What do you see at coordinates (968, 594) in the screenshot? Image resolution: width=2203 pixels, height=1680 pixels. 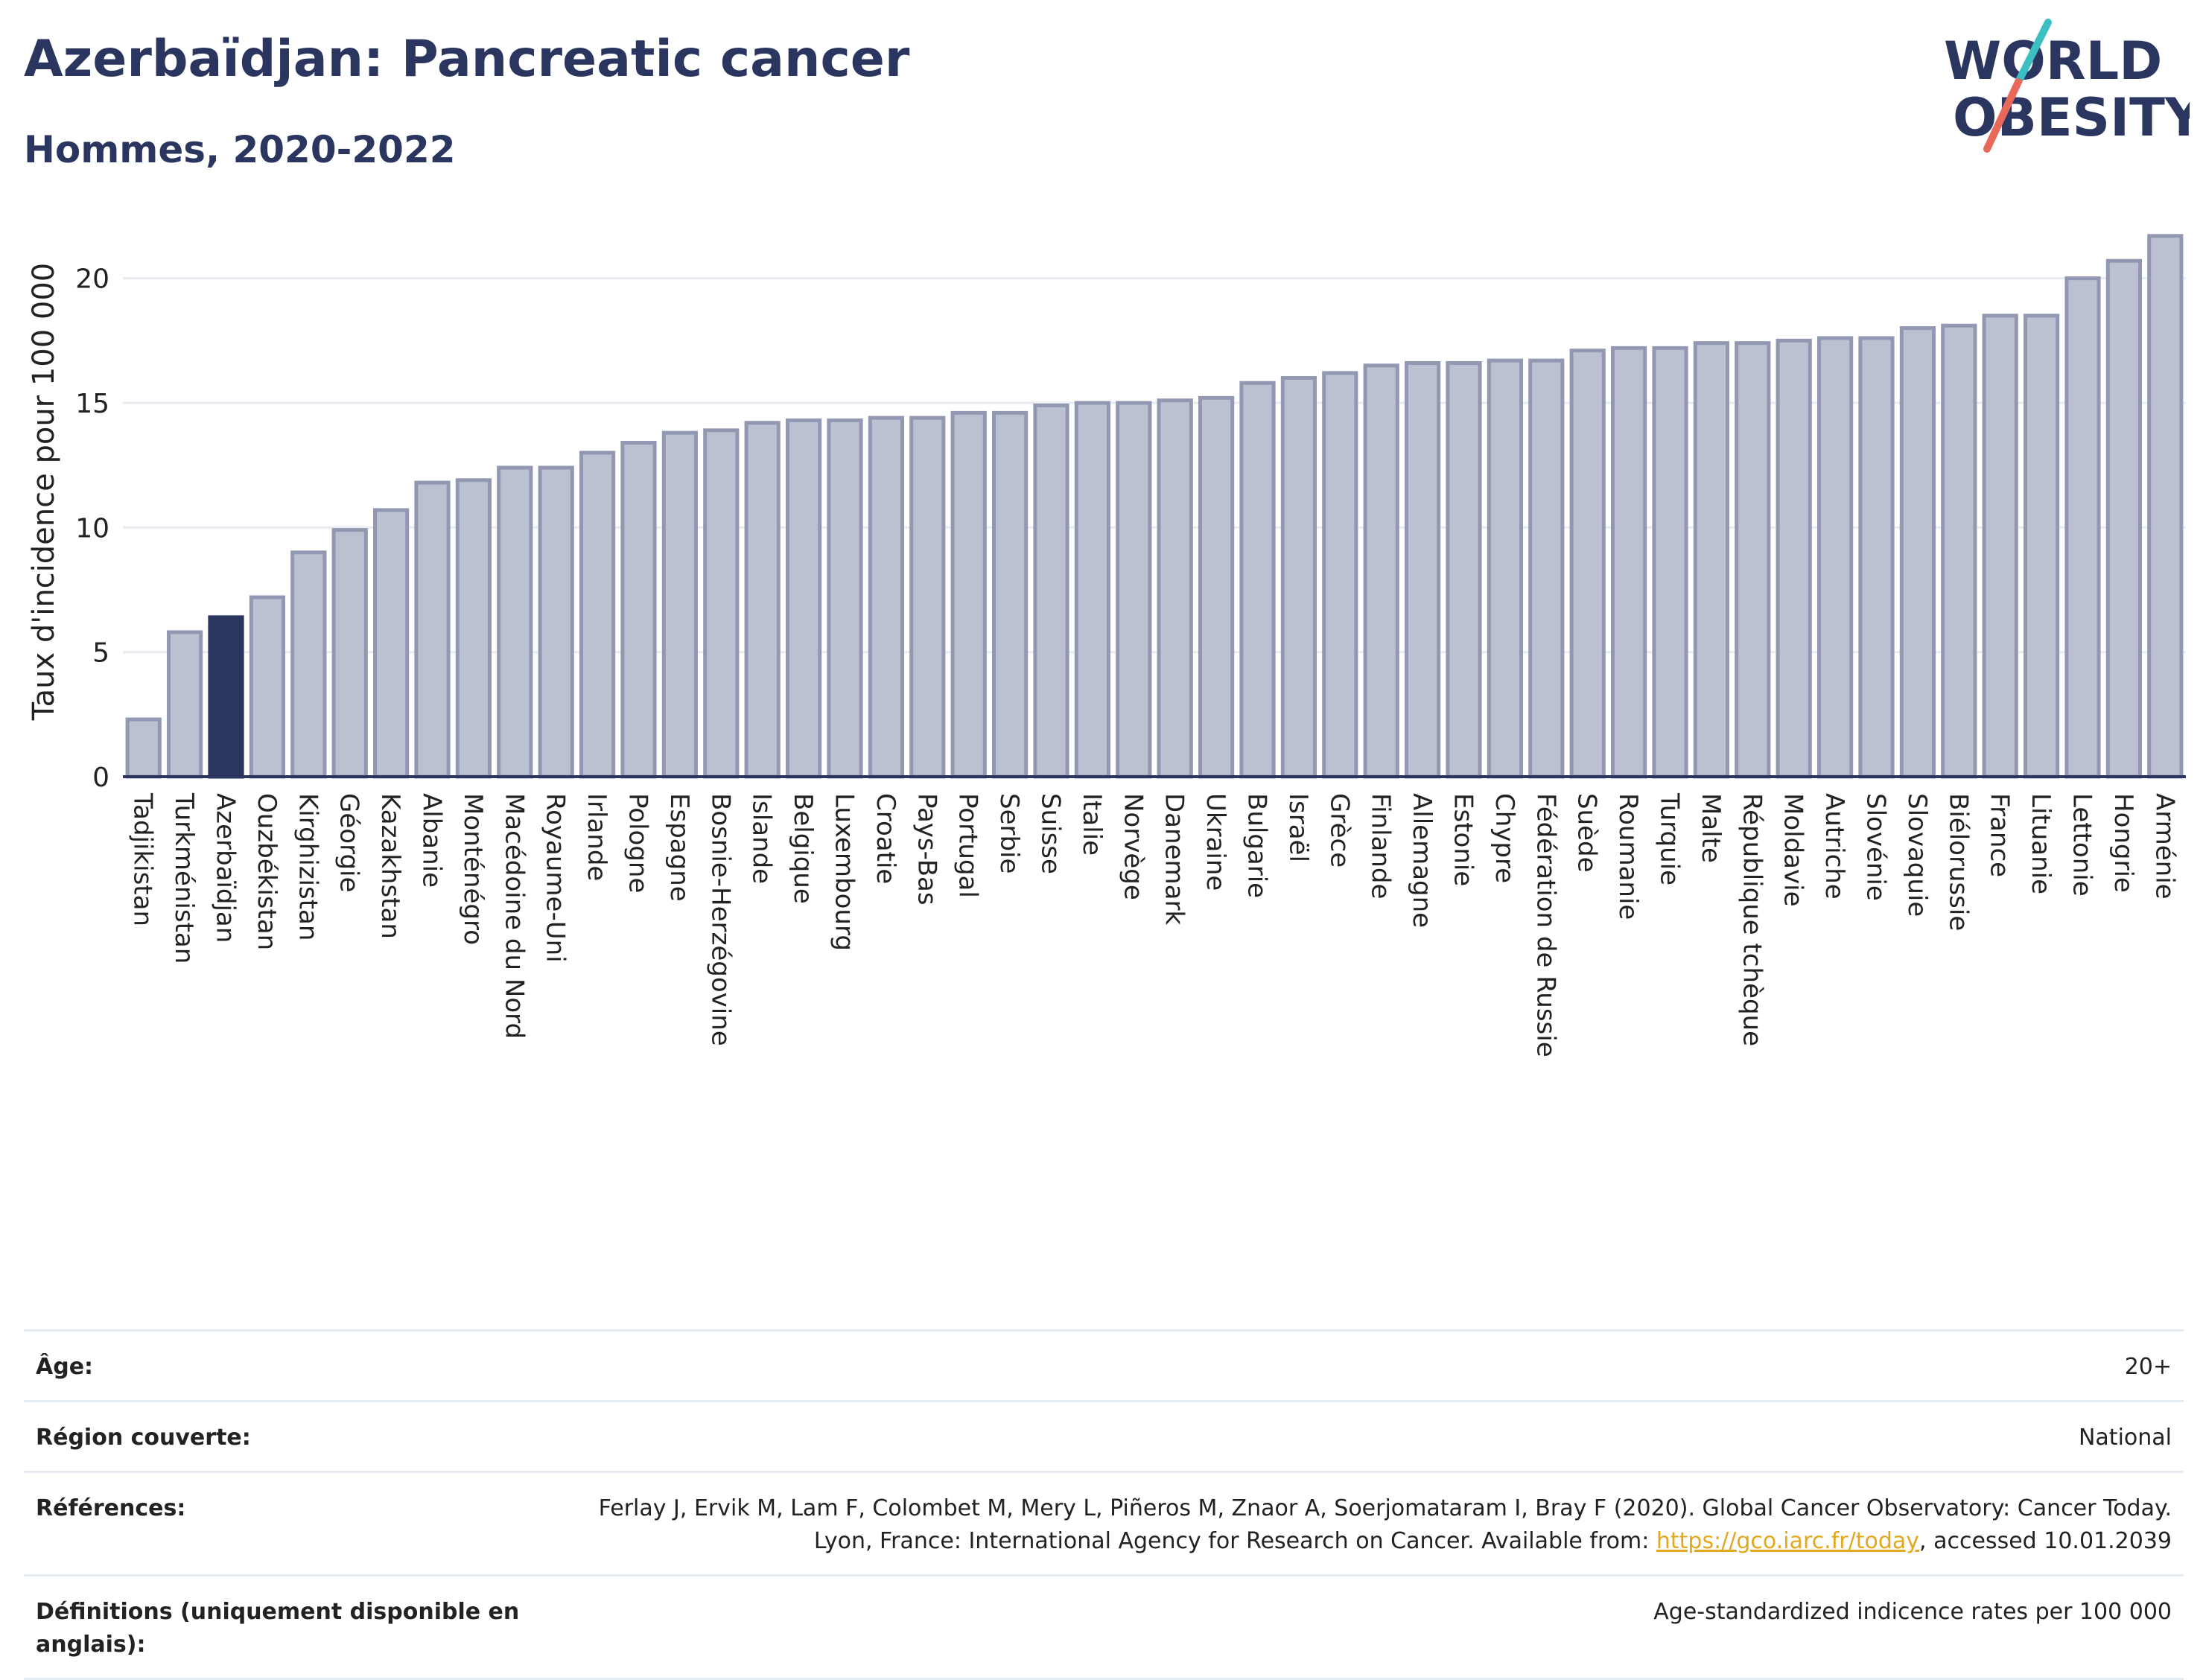 I see `bar-portugal` at bounding box center [968, 594].